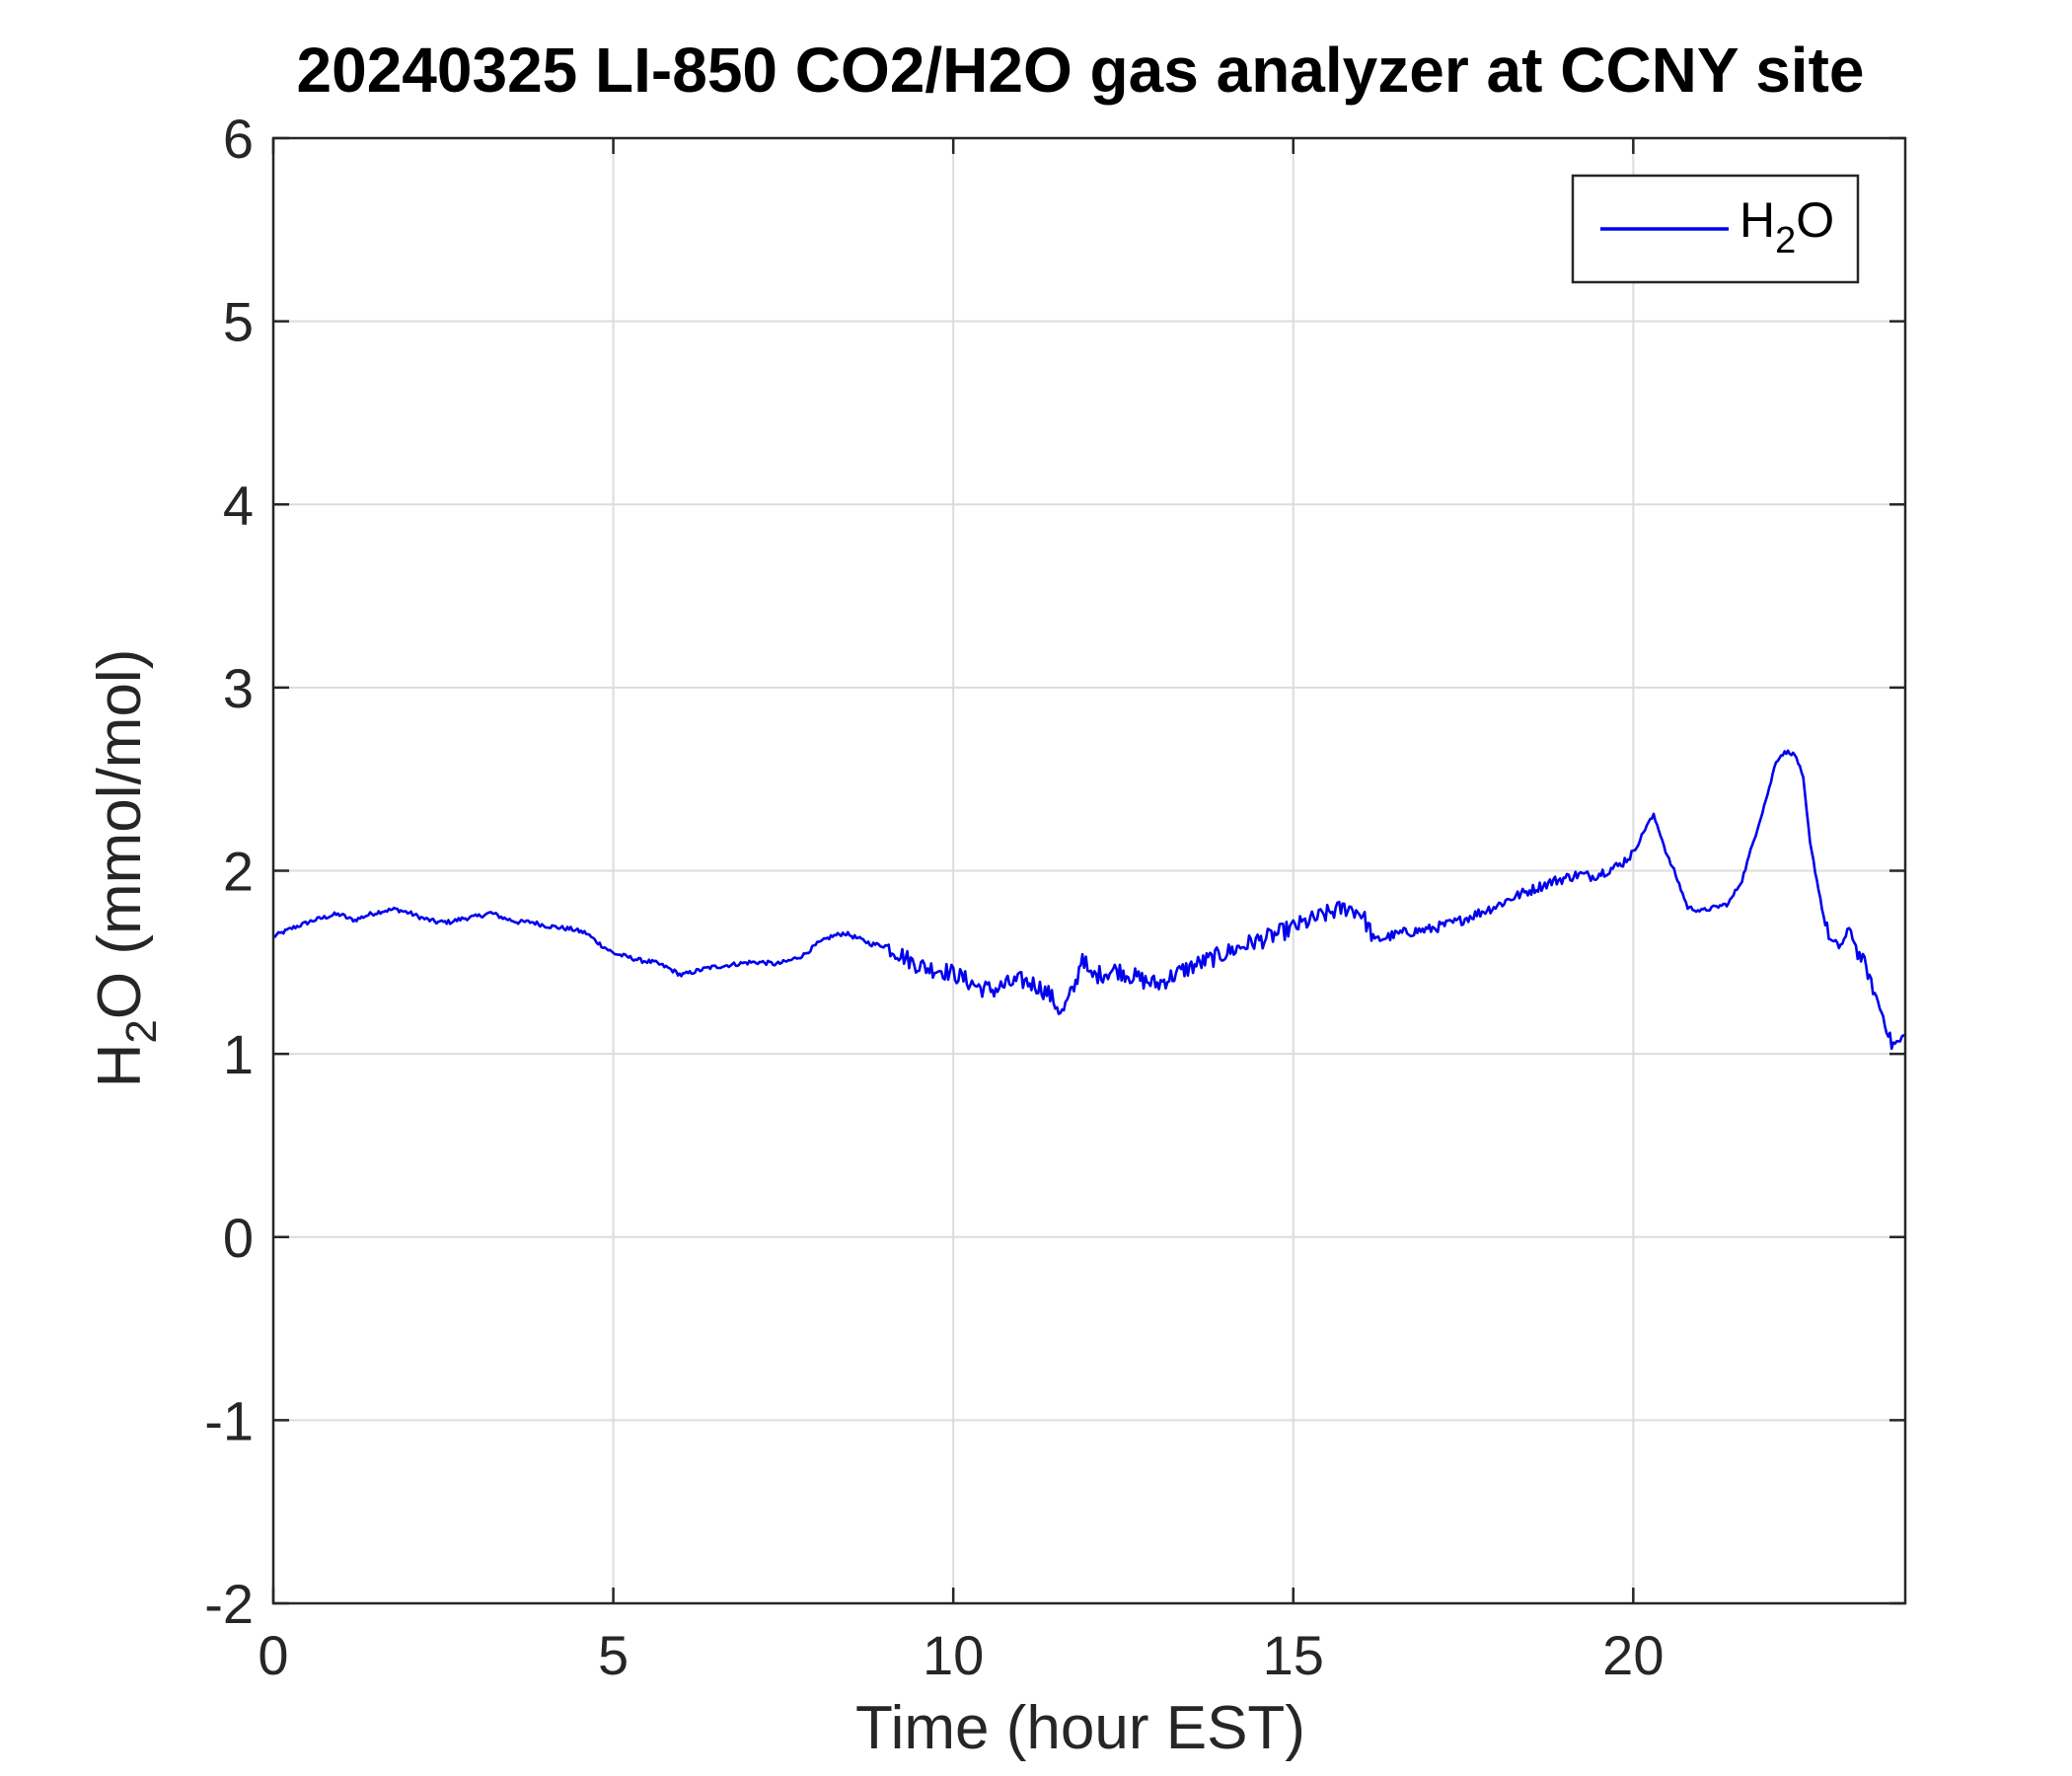 This screenshot has width=2072, height=1776. Describe the element at coordinates (120, 834) in the screenshot. I see `y-axis-label-rest: O (mmol/mol)` at that location.